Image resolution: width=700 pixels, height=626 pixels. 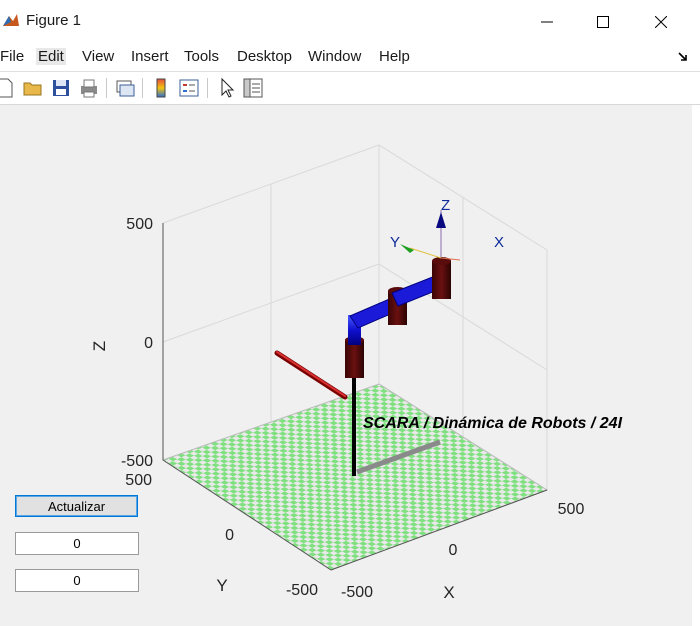 I want to click on window-border, so click(x=696, y=365).